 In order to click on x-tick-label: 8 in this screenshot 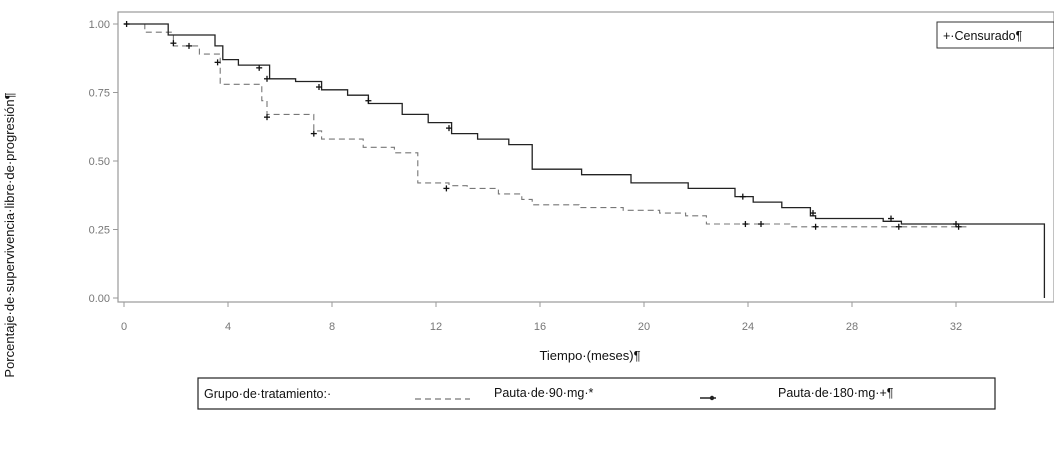, I will do `click(332, 327)`.